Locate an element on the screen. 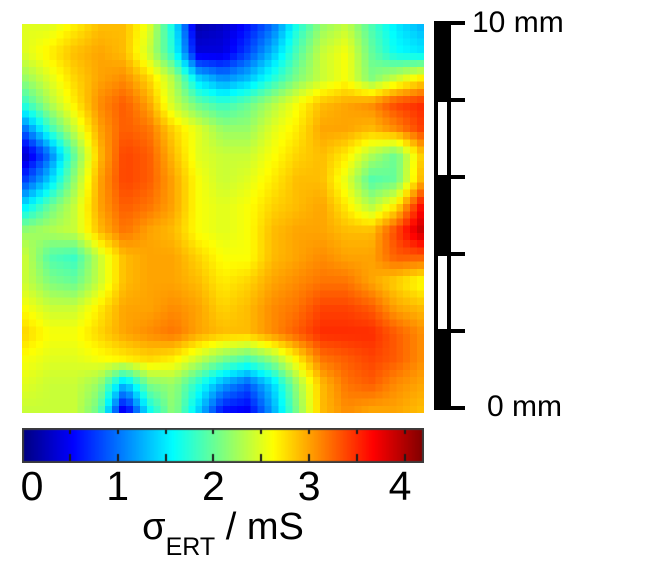 This screenshot has height=573, width=669. colorbar-axis-label: σERT / mS is located at coordinates (223, 537).